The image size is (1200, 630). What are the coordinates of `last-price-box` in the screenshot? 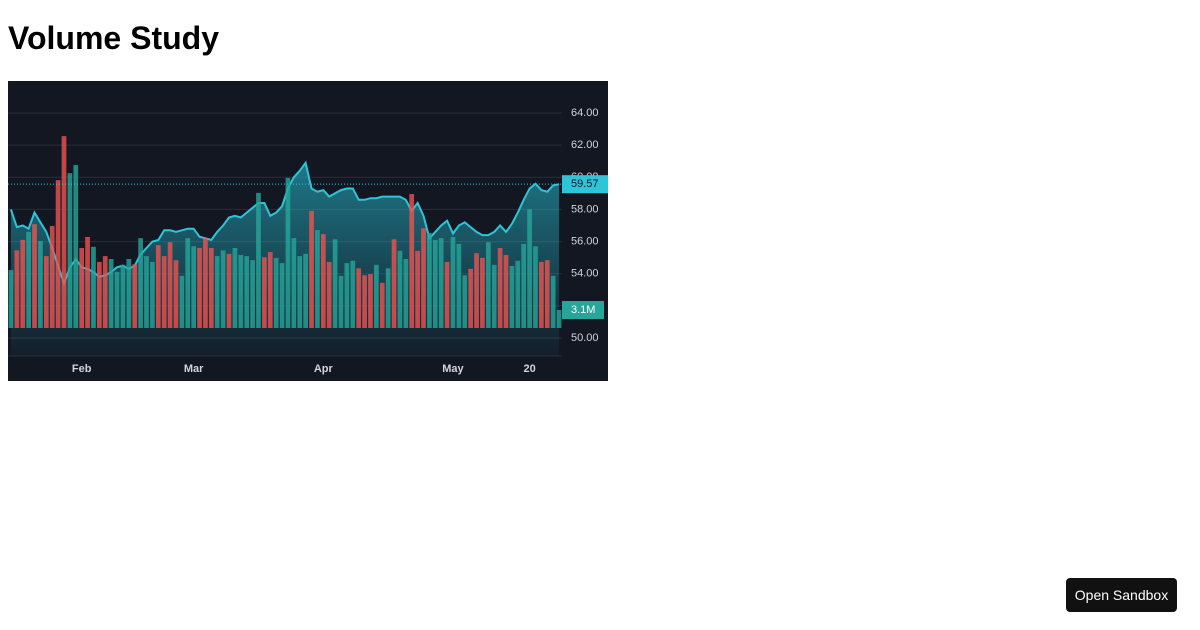 It's located at (585, 184).